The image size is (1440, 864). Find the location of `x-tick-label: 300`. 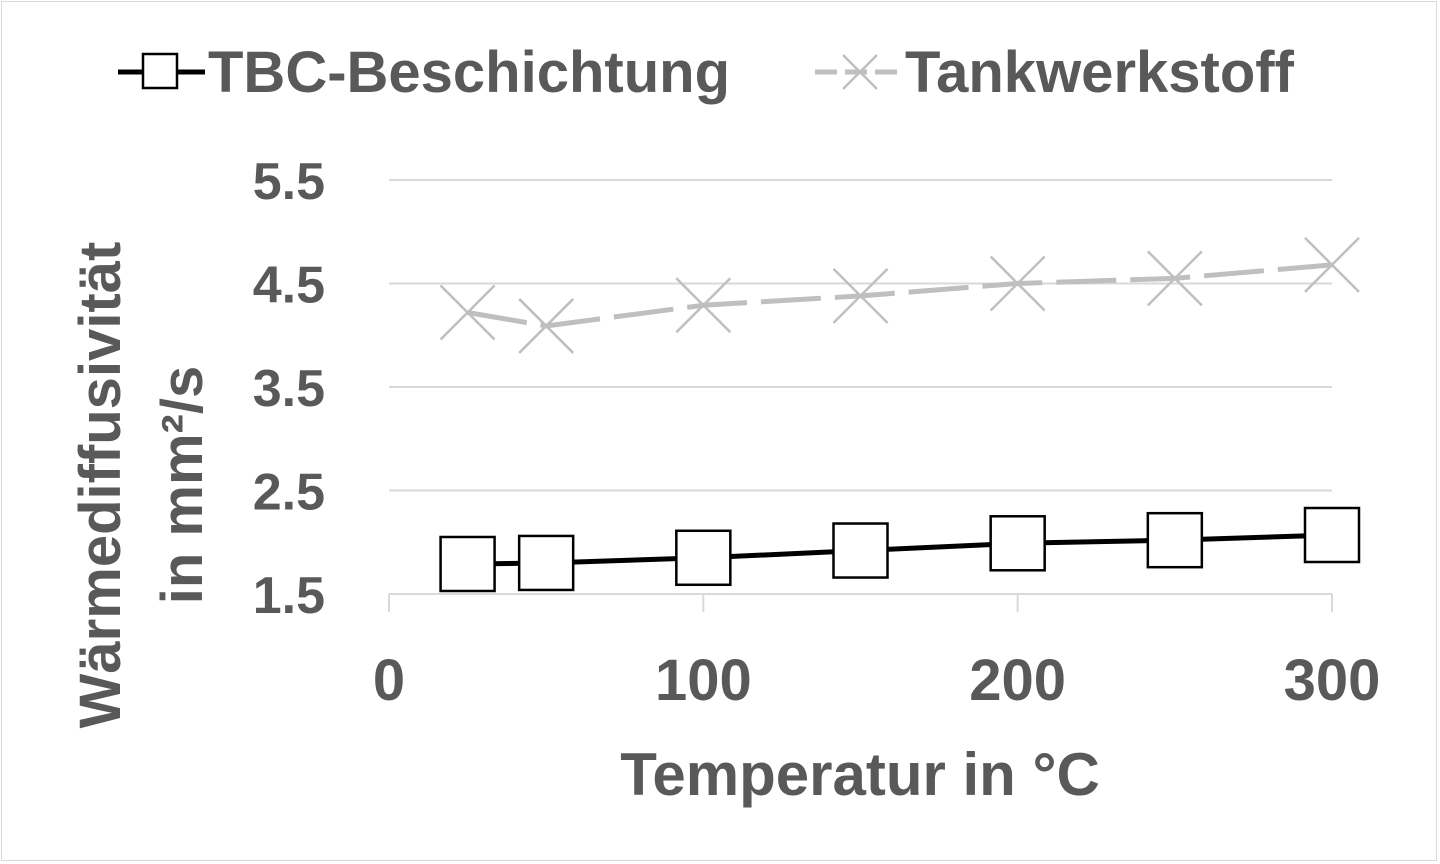

x-tick-label: 300 is located at coordinates (1332, 680).